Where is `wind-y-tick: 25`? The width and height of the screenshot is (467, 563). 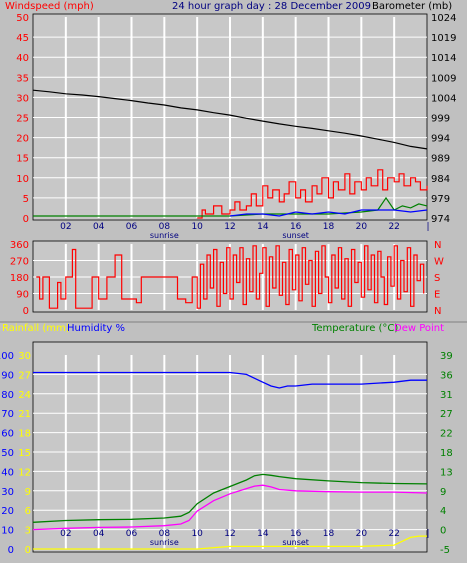 wind-y-tick: 25 is located at coordinates (22, 119).